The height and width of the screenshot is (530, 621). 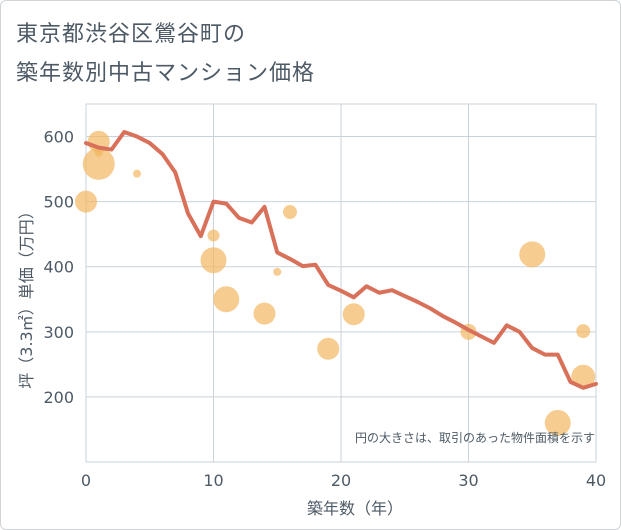 I want to click on y-tick-label: 600, so click(x=58, y=137).